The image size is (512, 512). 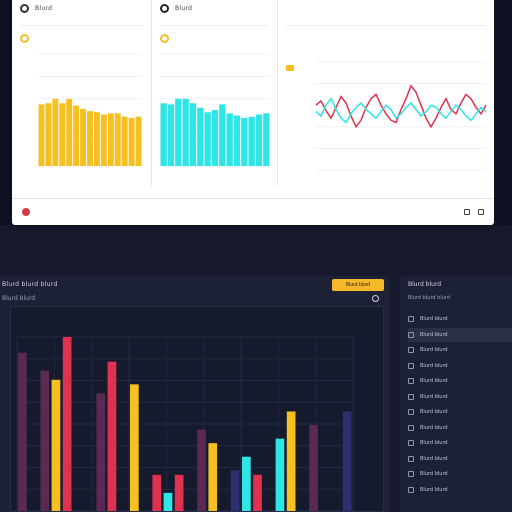 What do you see at coordinates (429, 298) in the screenshot?
I see `side-panel-subtitle: Blurd blurd blurd` at bounding box center [429, 298].